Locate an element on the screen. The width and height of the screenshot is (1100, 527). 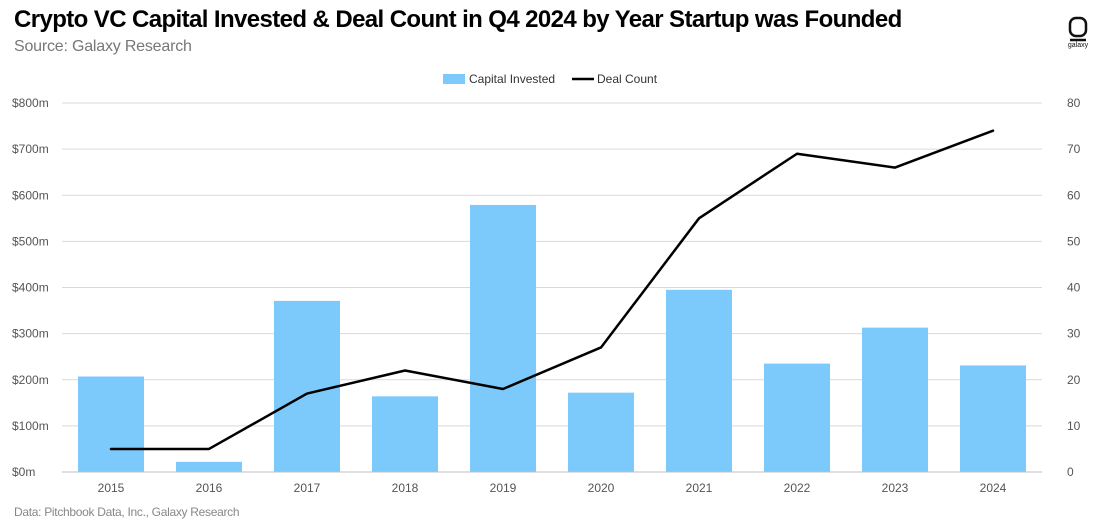
legend: Capital Invested Deal Count is located at coordinates (550, 79).